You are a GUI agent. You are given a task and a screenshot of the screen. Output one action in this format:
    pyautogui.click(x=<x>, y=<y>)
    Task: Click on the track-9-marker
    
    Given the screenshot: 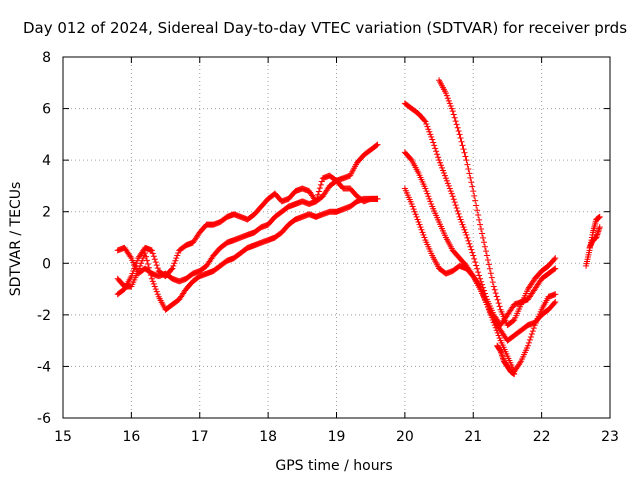 What is the action you would take?
    pyautogui.click(x=599, y=216)
    